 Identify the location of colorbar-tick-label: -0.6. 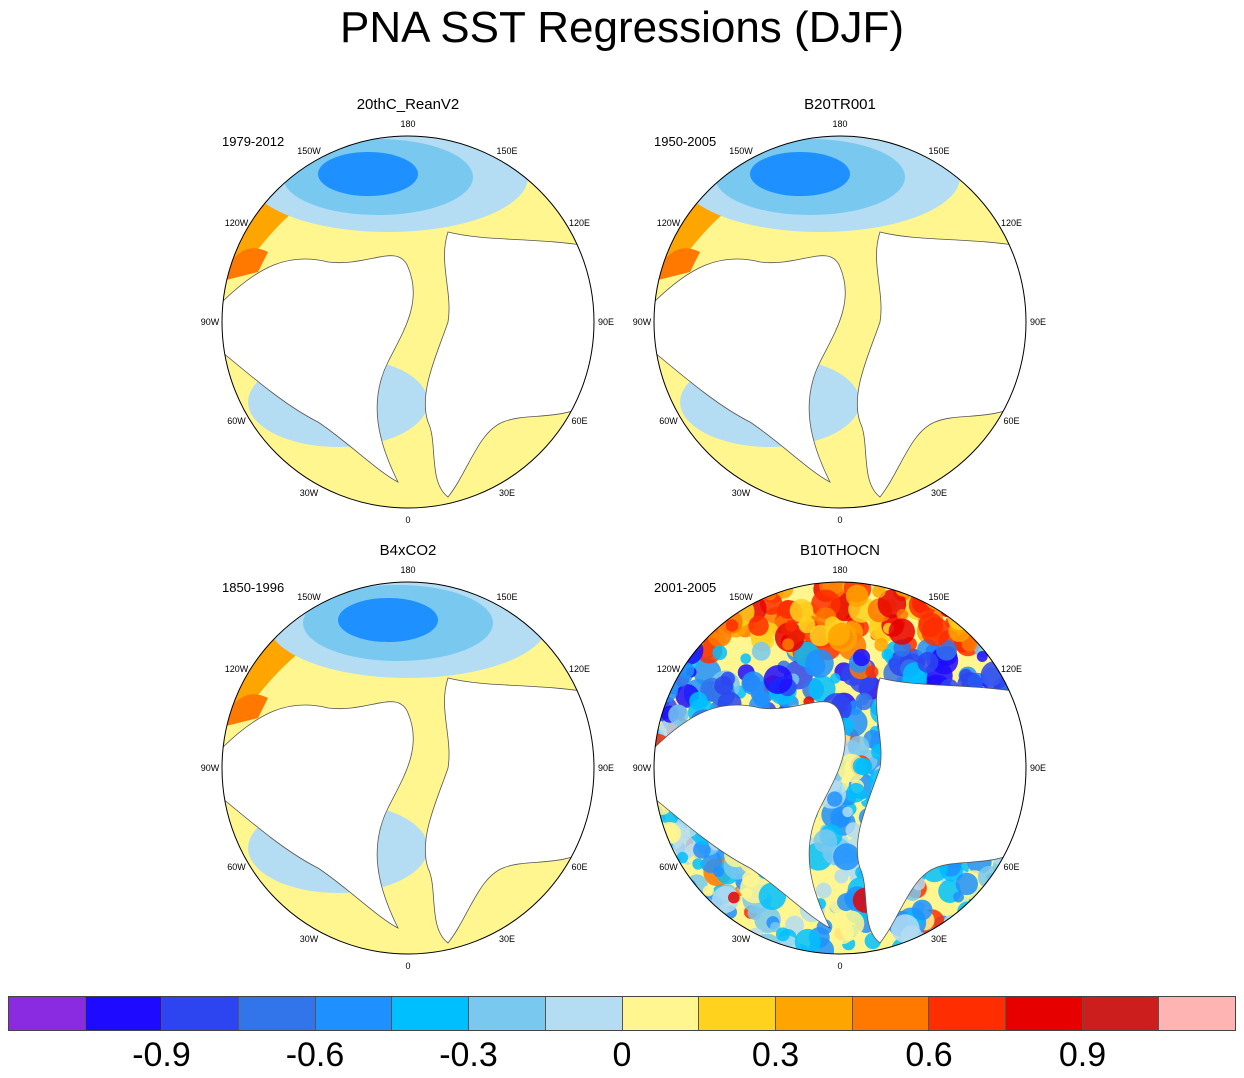
(315, 1055).